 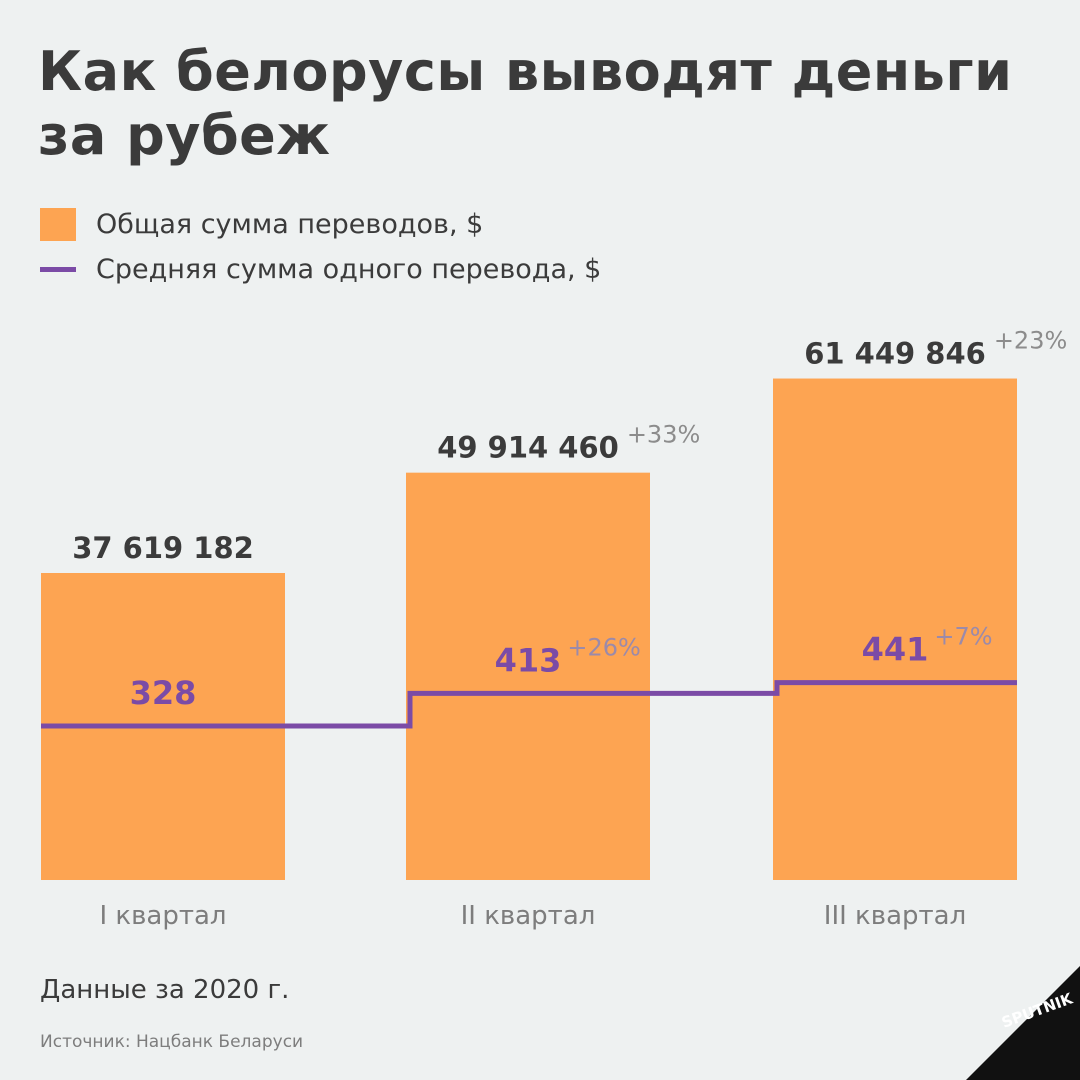 What do you see at coordinates (290, 224) in the screenshot?
I see `legend-label-total: Общая сумма переводов, $` at bounding box center [290, 224].